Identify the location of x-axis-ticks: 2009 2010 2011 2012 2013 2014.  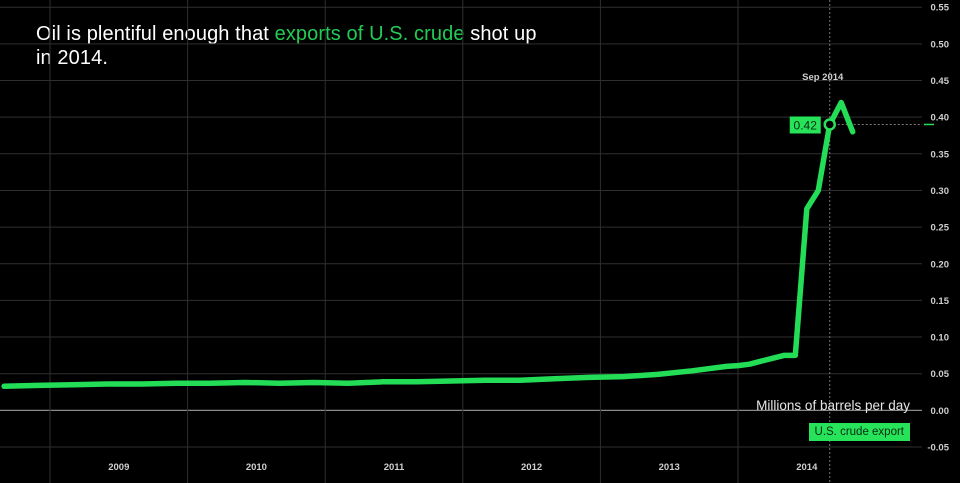
(463, 467).